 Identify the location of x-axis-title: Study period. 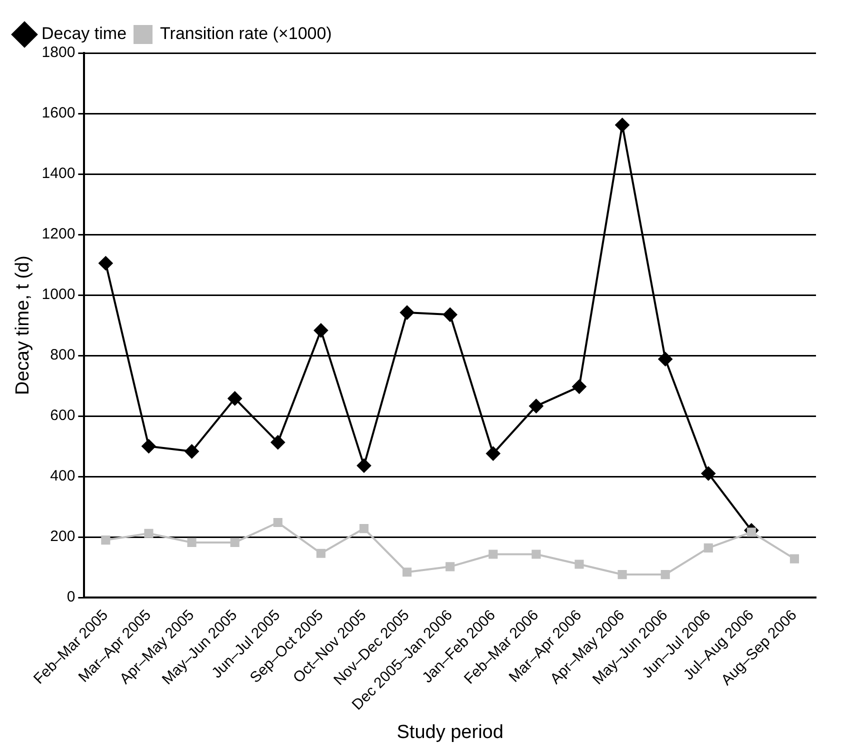
(450, 732).